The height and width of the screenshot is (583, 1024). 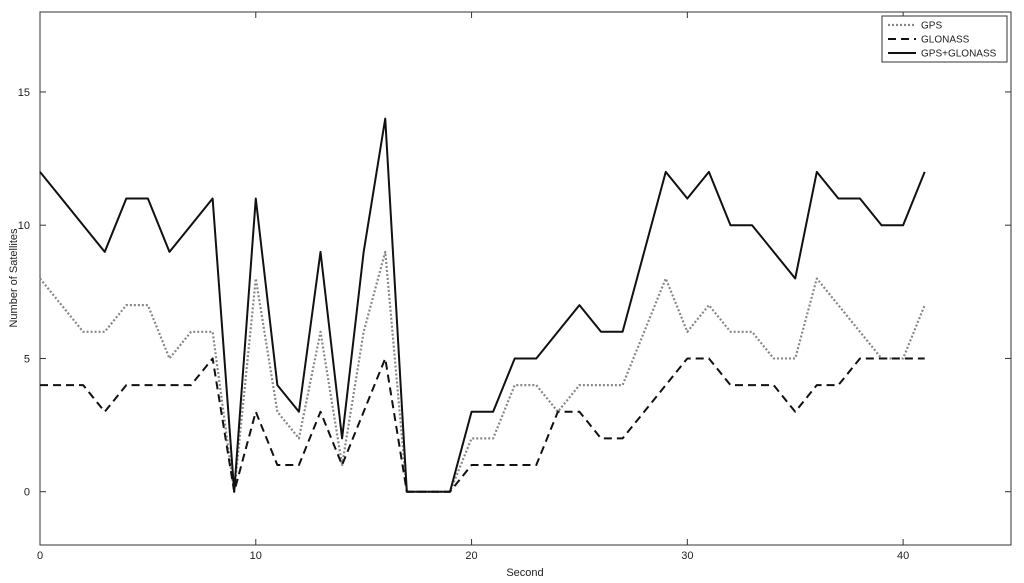 I want to click on y-tick-label: 0, so click(x=27, y=493).